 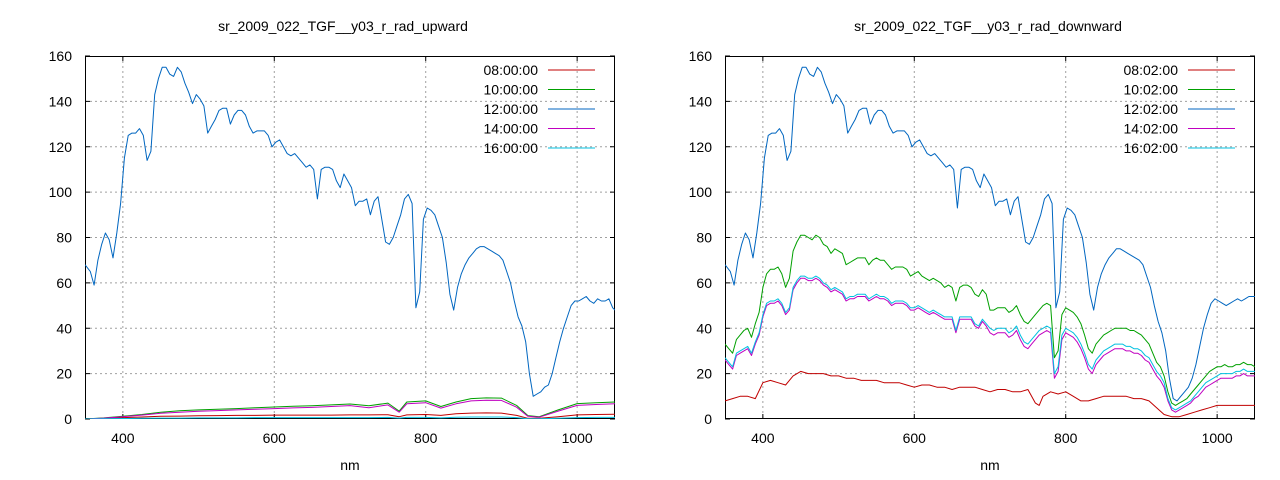 I want to click on chart-1-ytick-label: 60, so click(x=64, y=283).